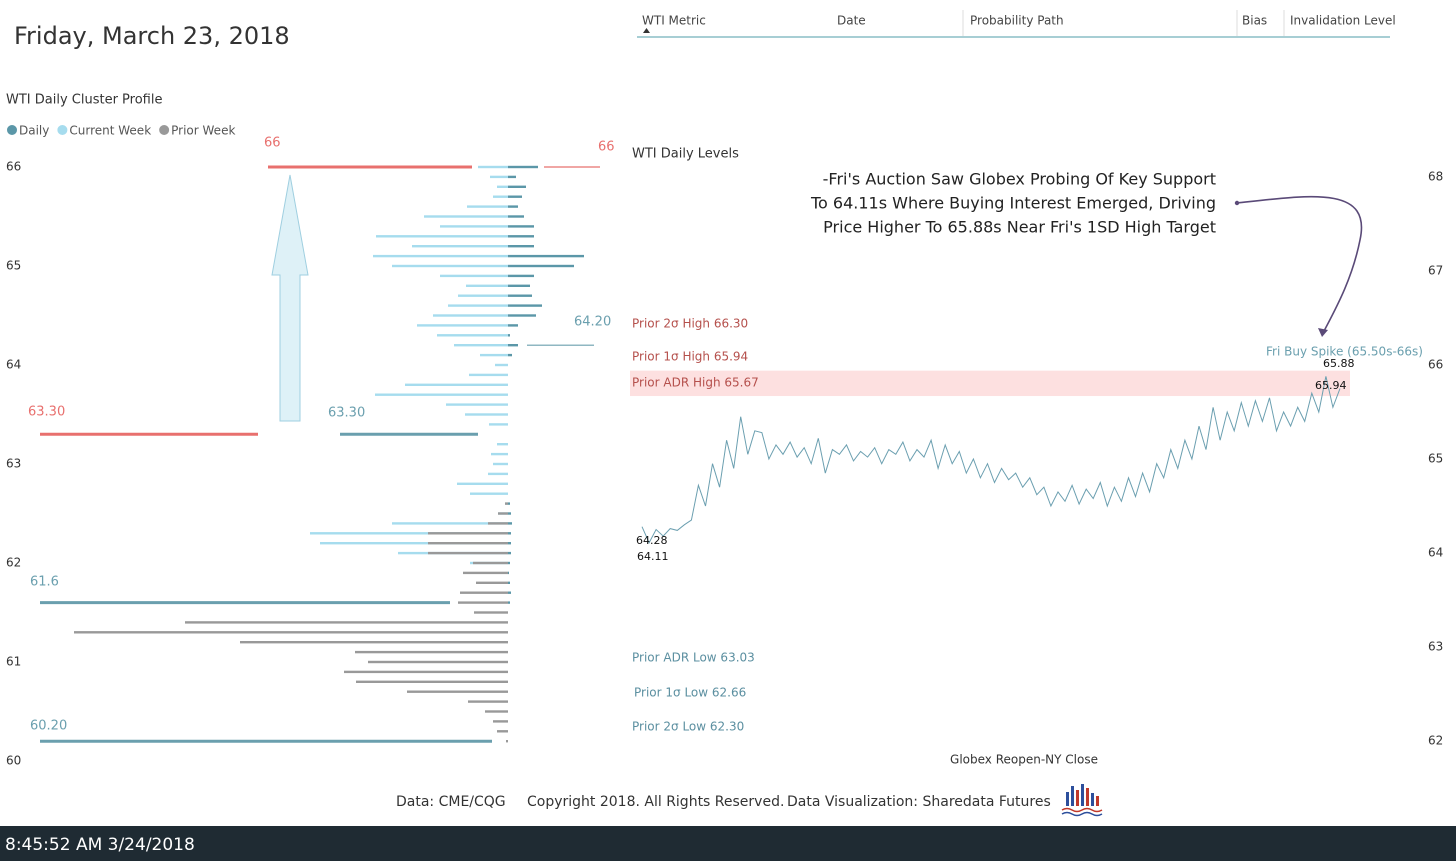  What do you see at coordinates (13, 662) in the screenshot?
I see `y-tick-label: 61` at bounding box center [13, 662].